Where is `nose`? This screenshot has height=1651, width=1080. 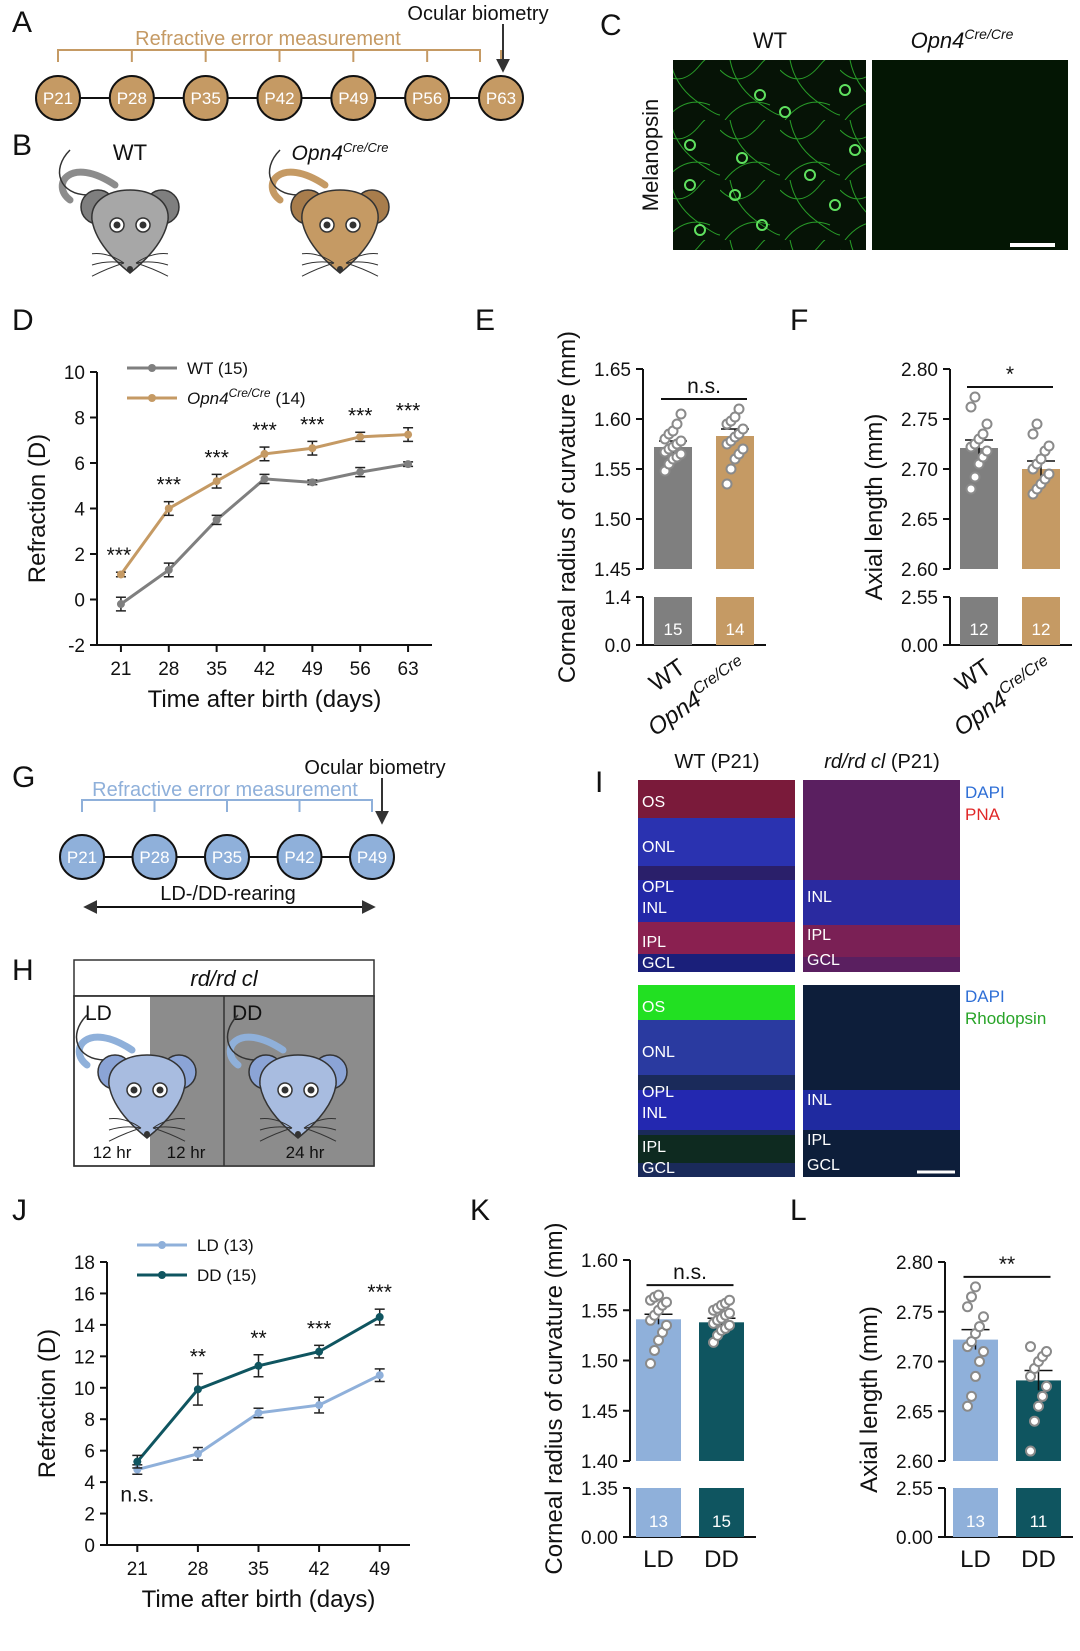 nose is located at coordinates (130, 269).